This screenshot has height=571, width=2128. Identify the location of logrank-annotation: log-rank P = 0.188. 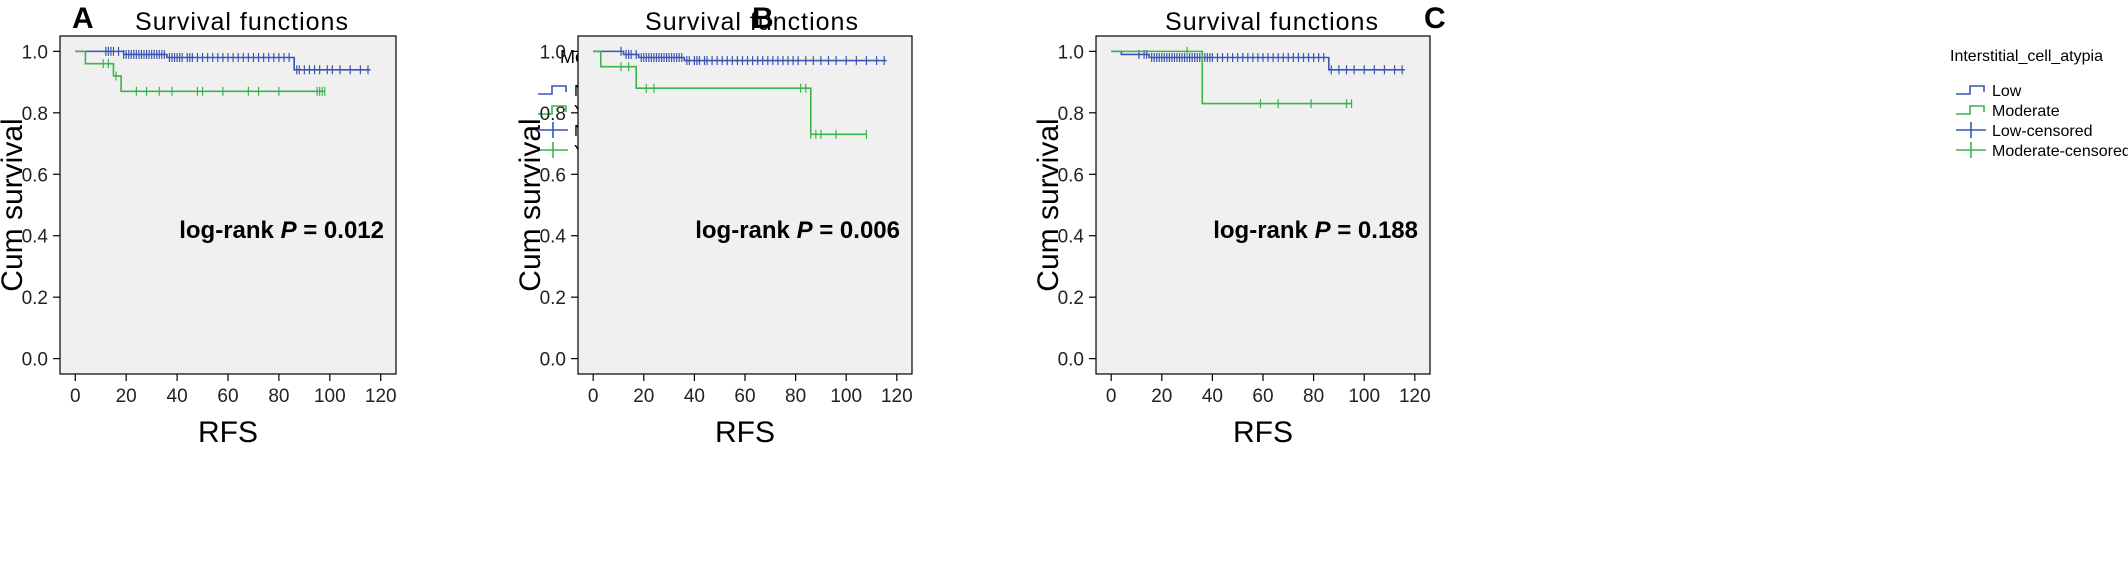
(1315, 230).